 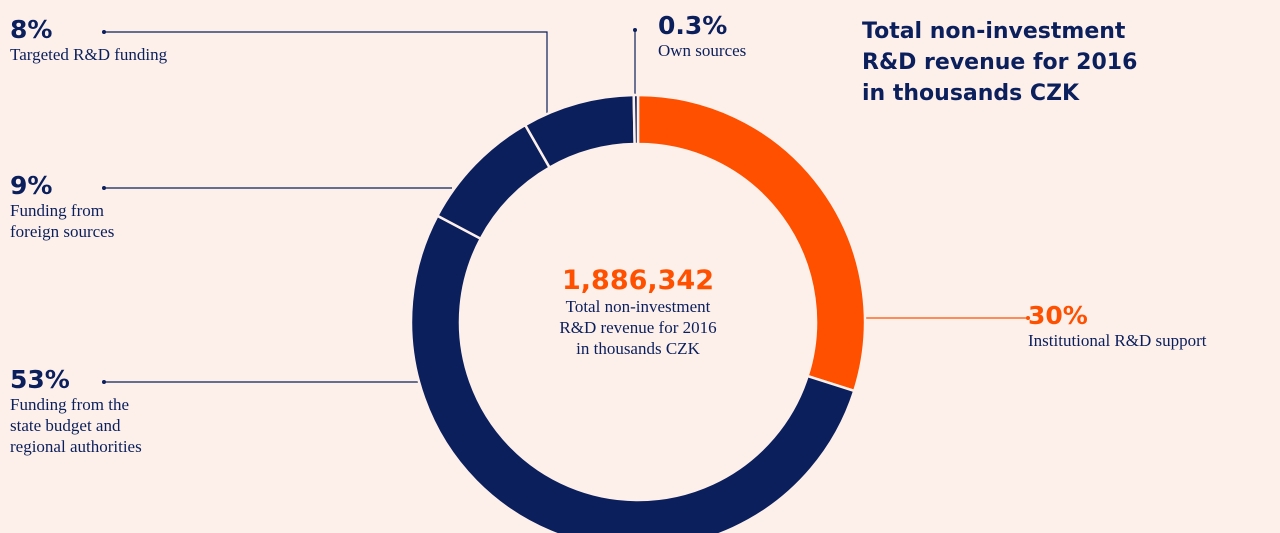 I want to click on value-label: 0.3%, so click(x=693, y=25).